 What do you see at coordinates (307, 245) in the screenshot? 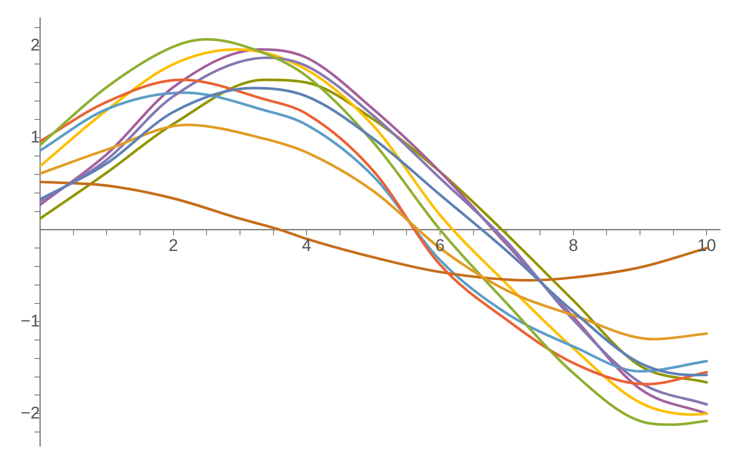
I see `x-tick-label: 4` at bounding box center [307, 245].